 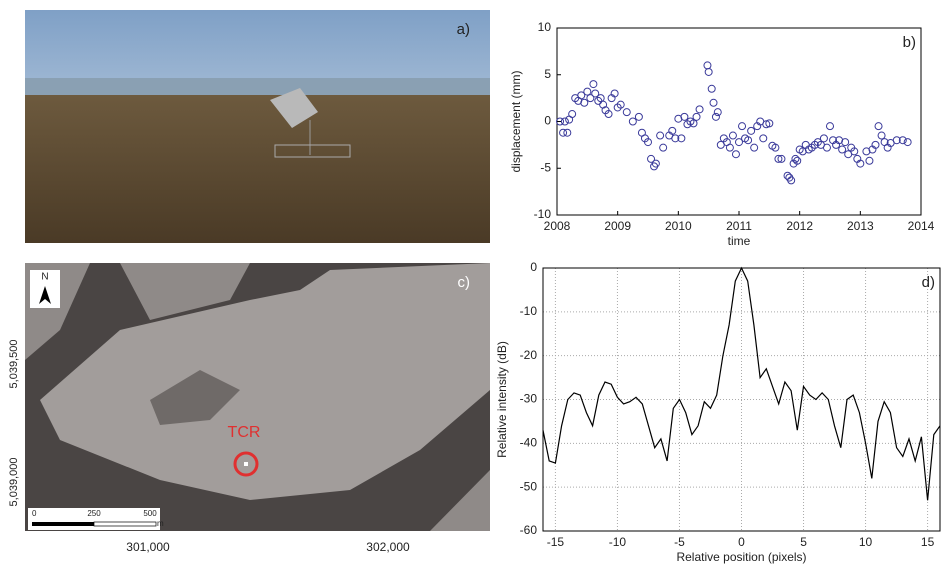 I want to click on y-tick-label: -10, so click(x=543, y=214).